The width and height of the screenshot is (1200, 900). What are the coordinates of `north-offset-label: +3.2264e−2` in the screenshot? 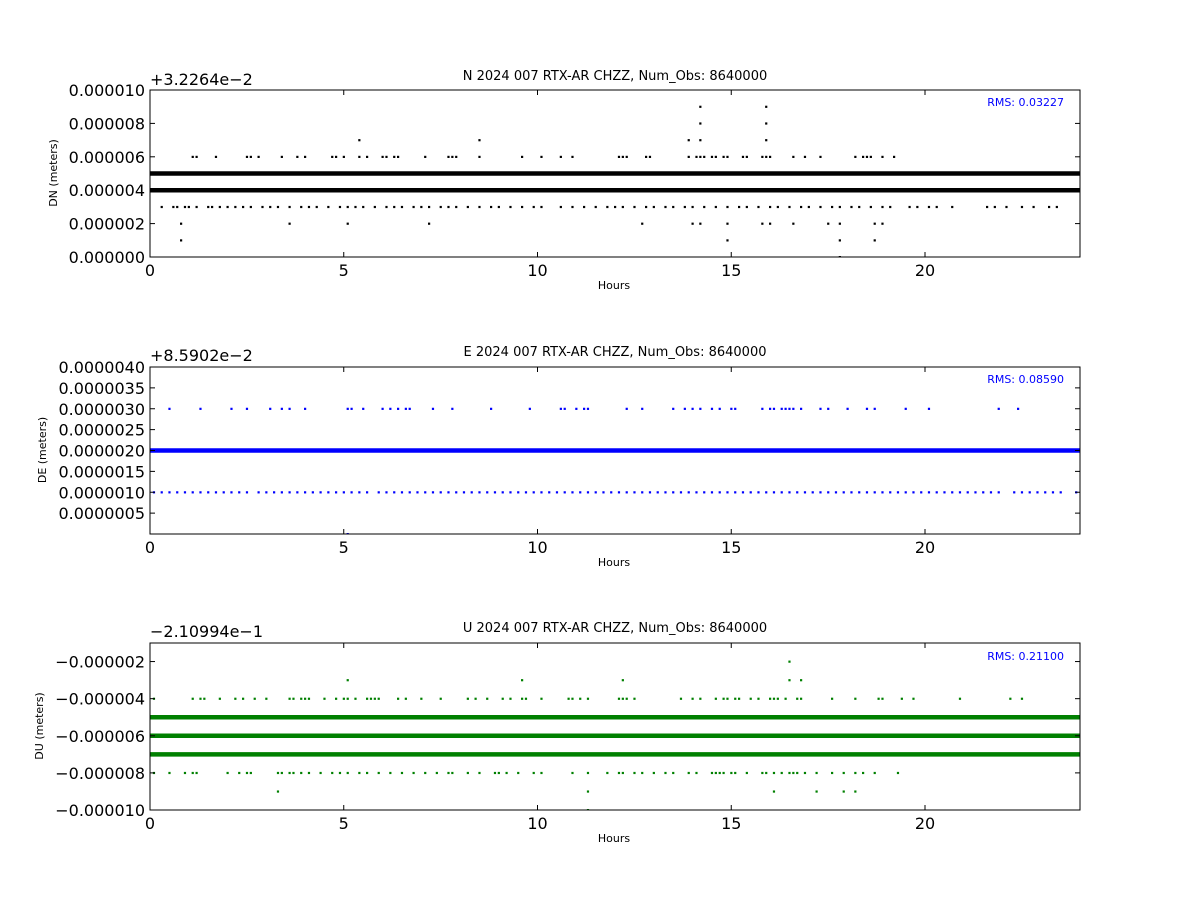 It's located at (201, 79).